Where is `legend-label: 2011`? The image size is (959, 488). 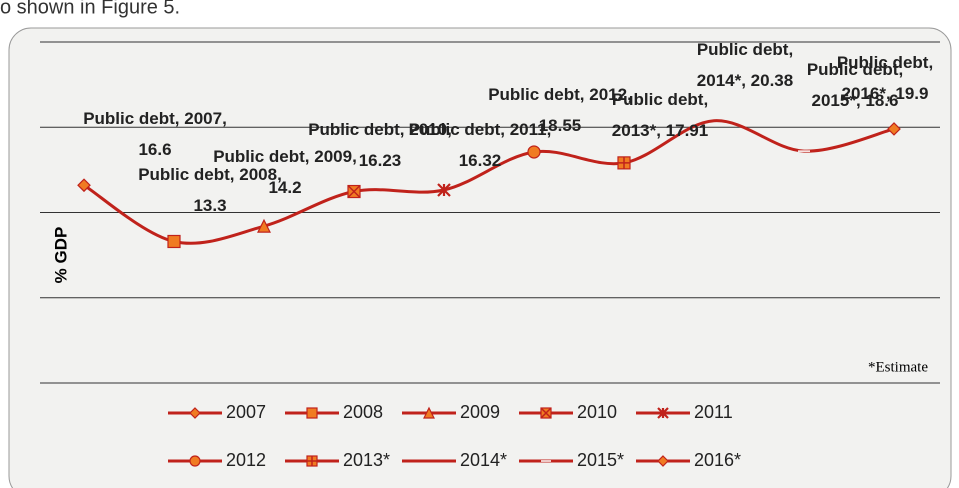 legend-label: 2011 is located at coordinates (713, 412).